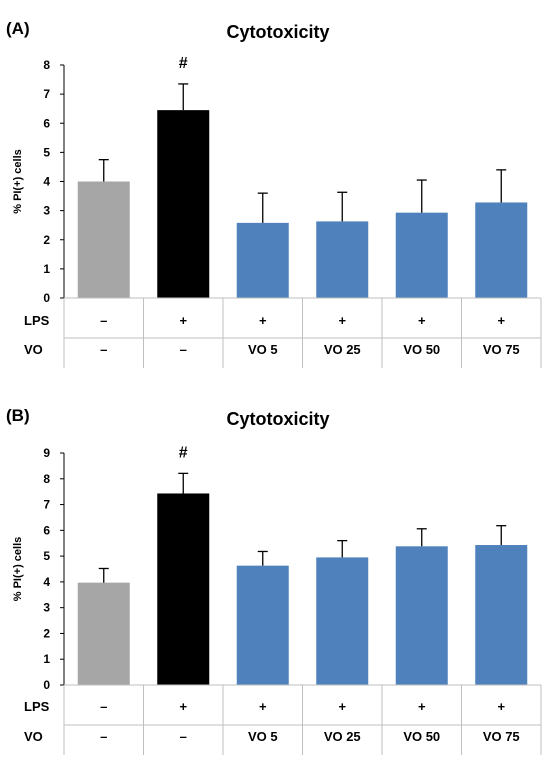  I want to click on panel-label: (A), so click(18, 28).